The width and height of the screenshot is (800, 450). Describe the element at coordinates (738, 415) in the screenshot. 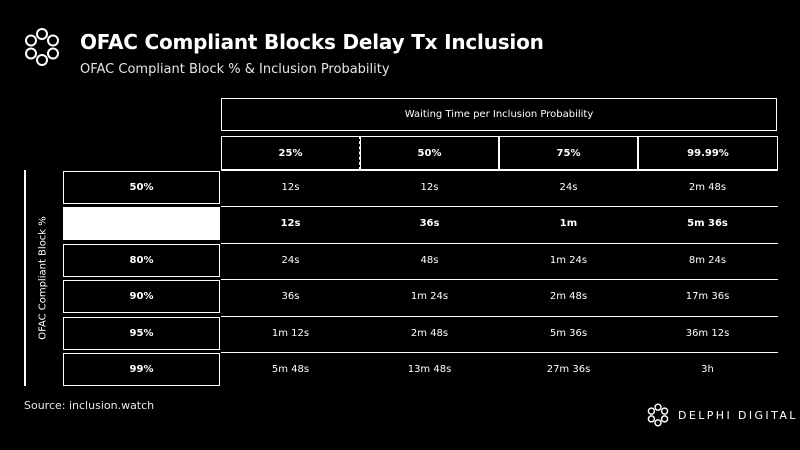

I see `brand-name: DELPHI DIGITAL` at that location.